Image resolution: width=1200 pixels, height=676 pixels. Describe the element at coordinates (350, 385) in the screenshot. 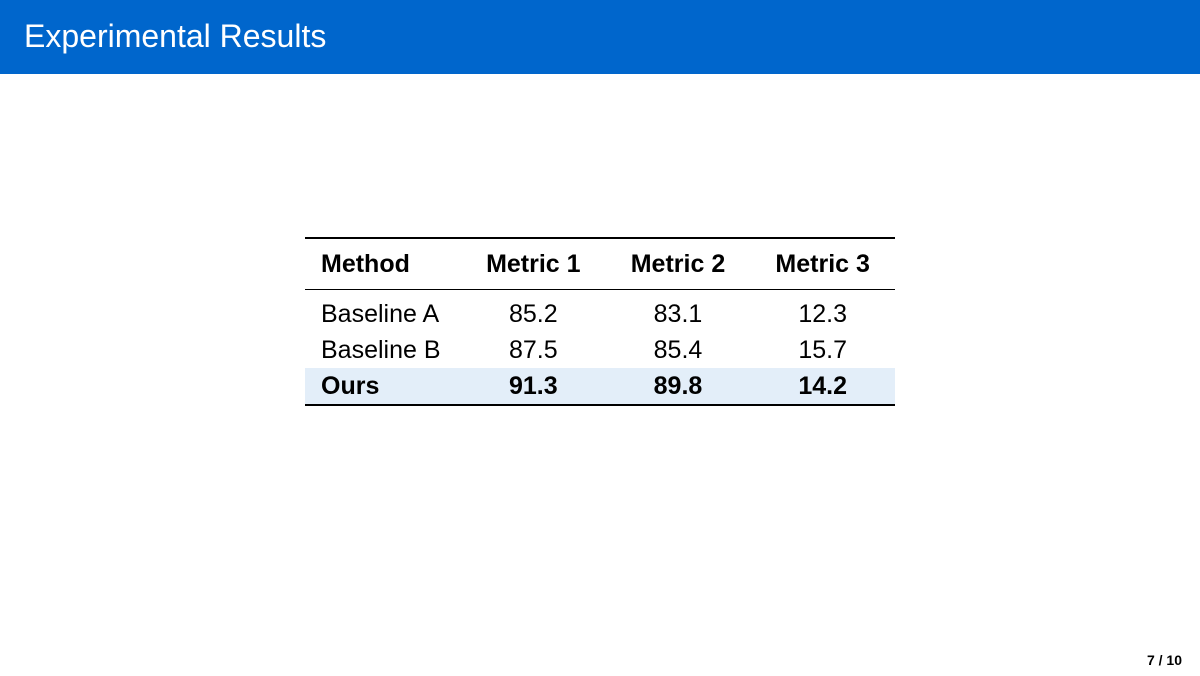

I see `method-cell: Ours` at that location.